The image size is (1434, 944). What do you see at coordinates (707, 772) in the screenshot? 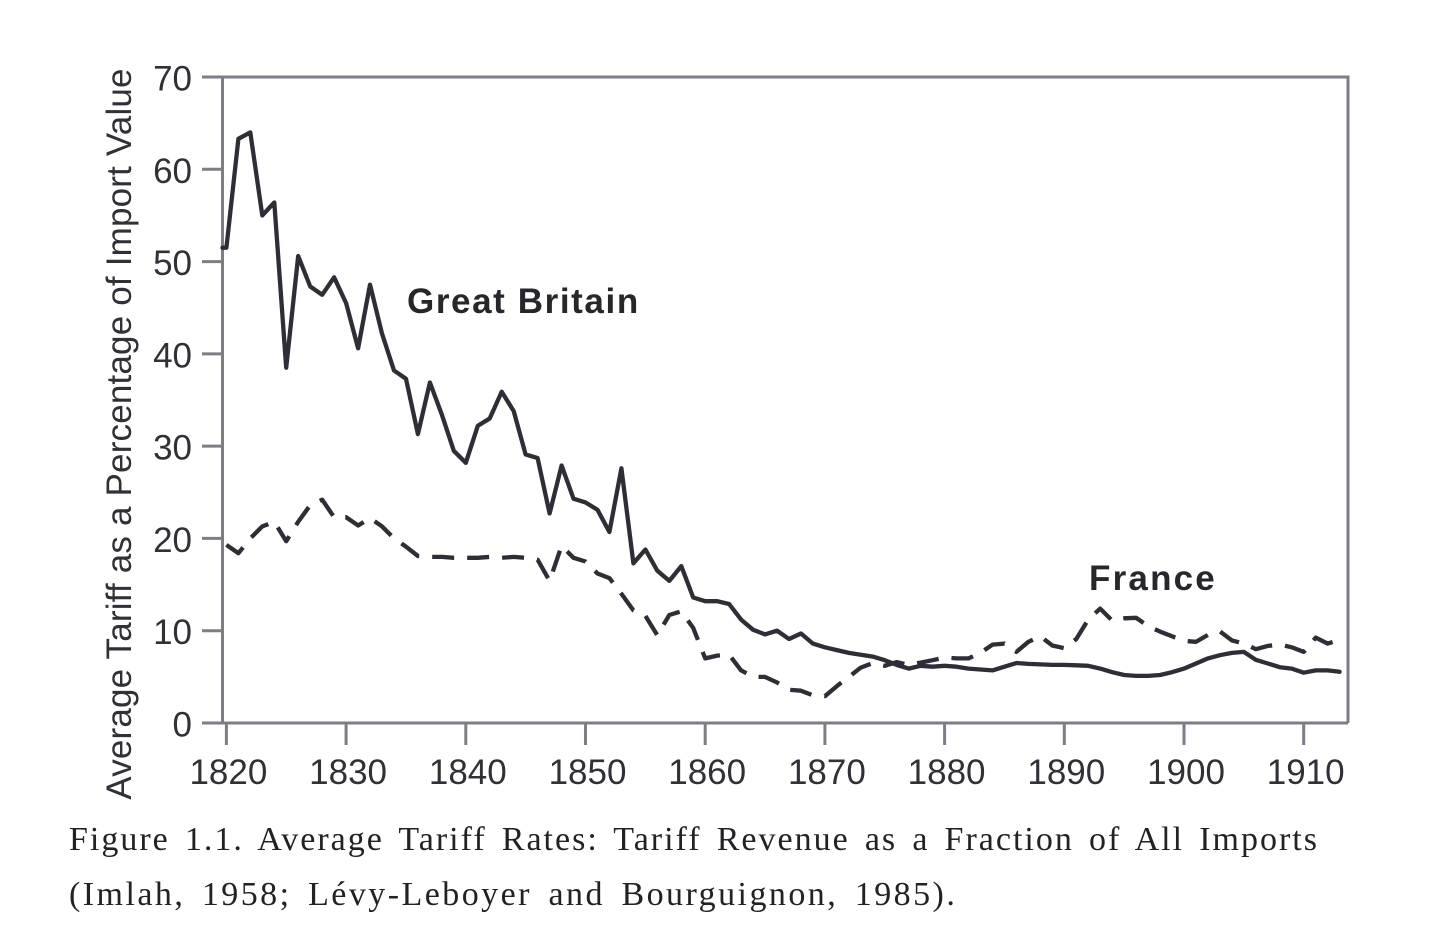
I see `svg-text: 1860` at bounding box center [707, 772].